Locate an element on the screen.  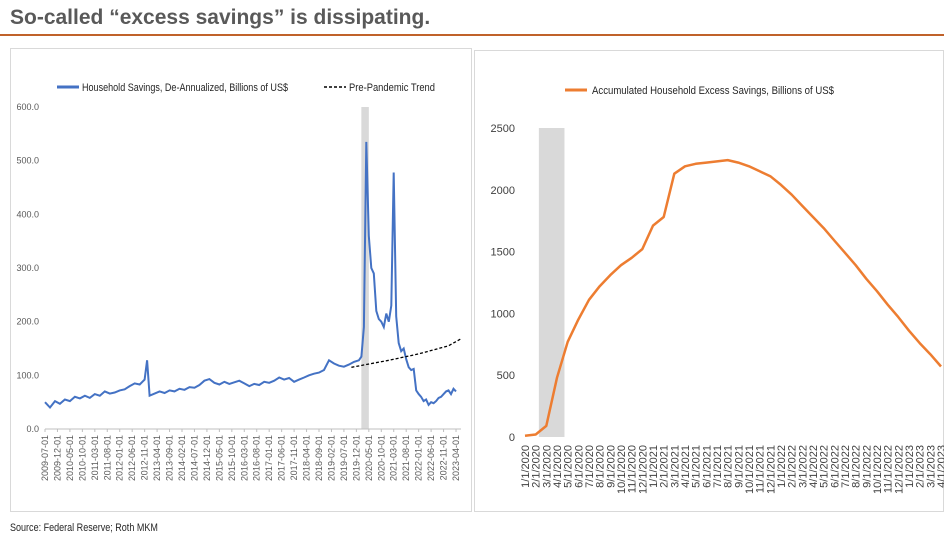
x-tick-label: 2014-12-01 is located at coordinates (207, 458).